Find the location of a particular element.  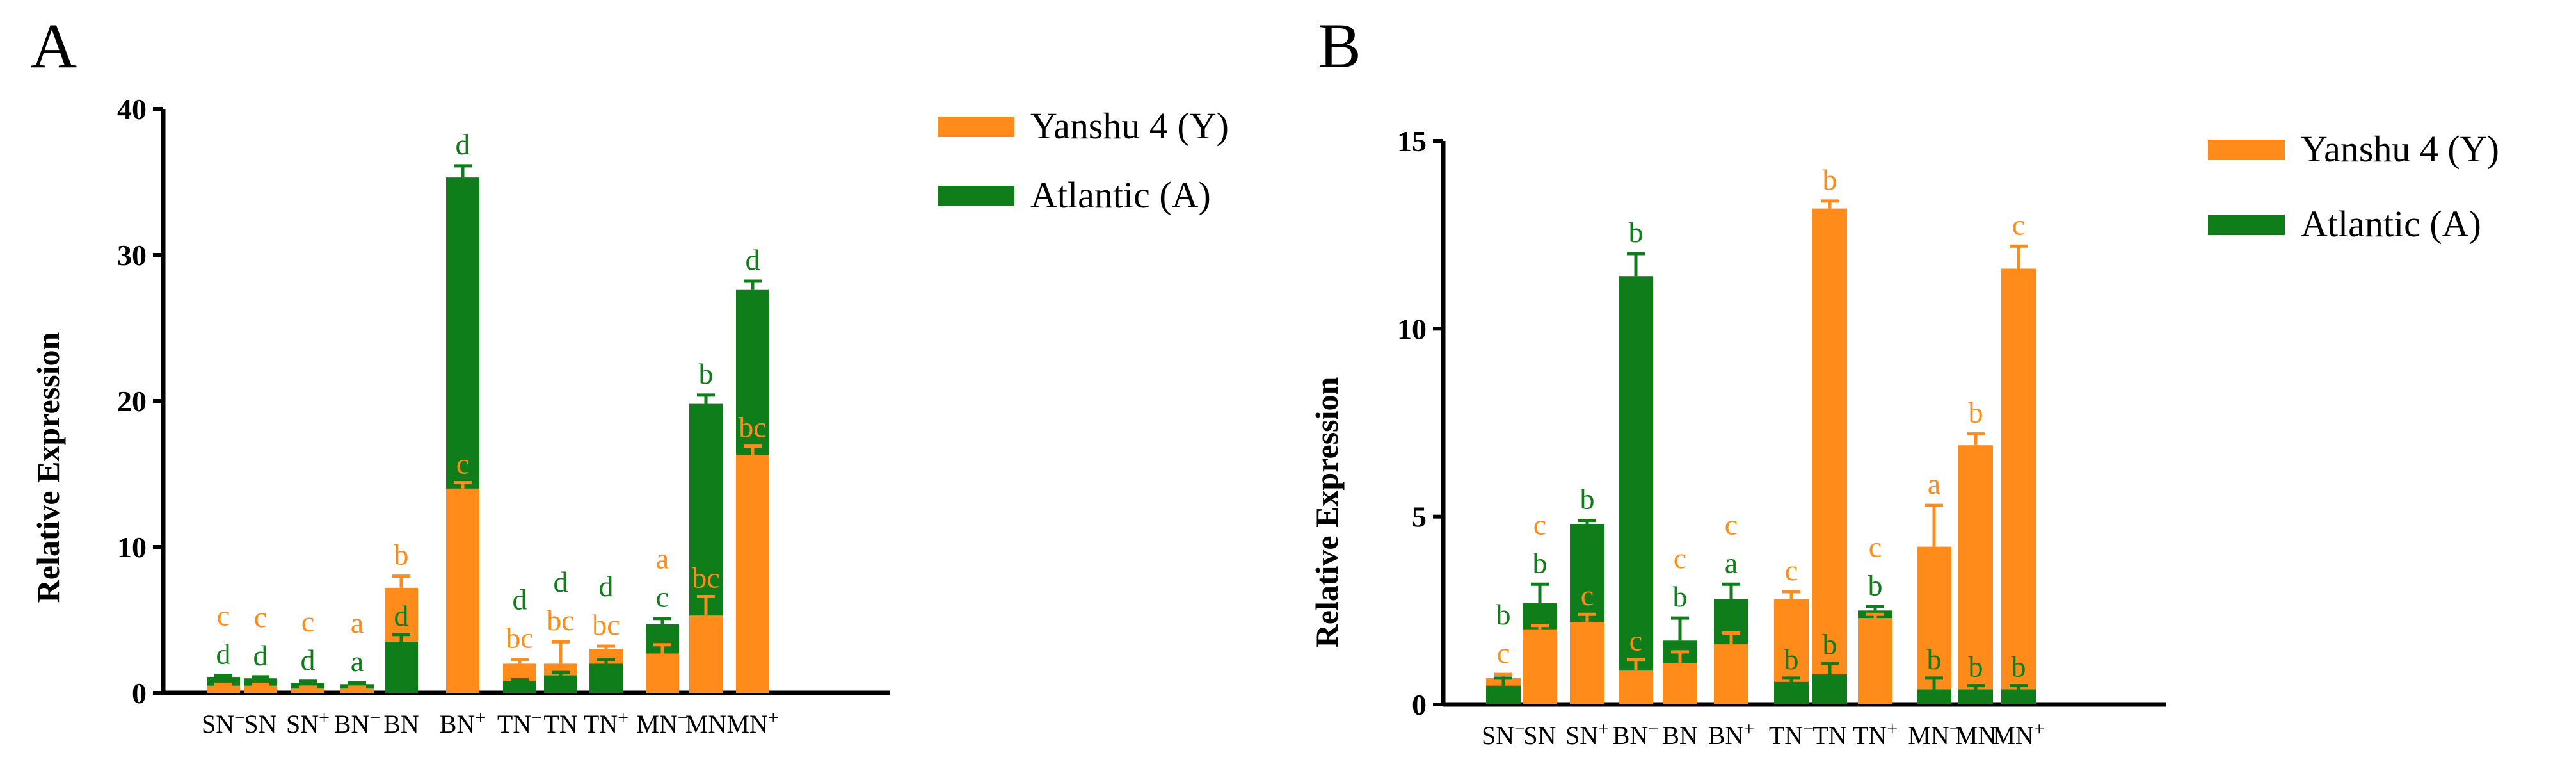

panel-a-label: A is located at coordinates (54, 45).